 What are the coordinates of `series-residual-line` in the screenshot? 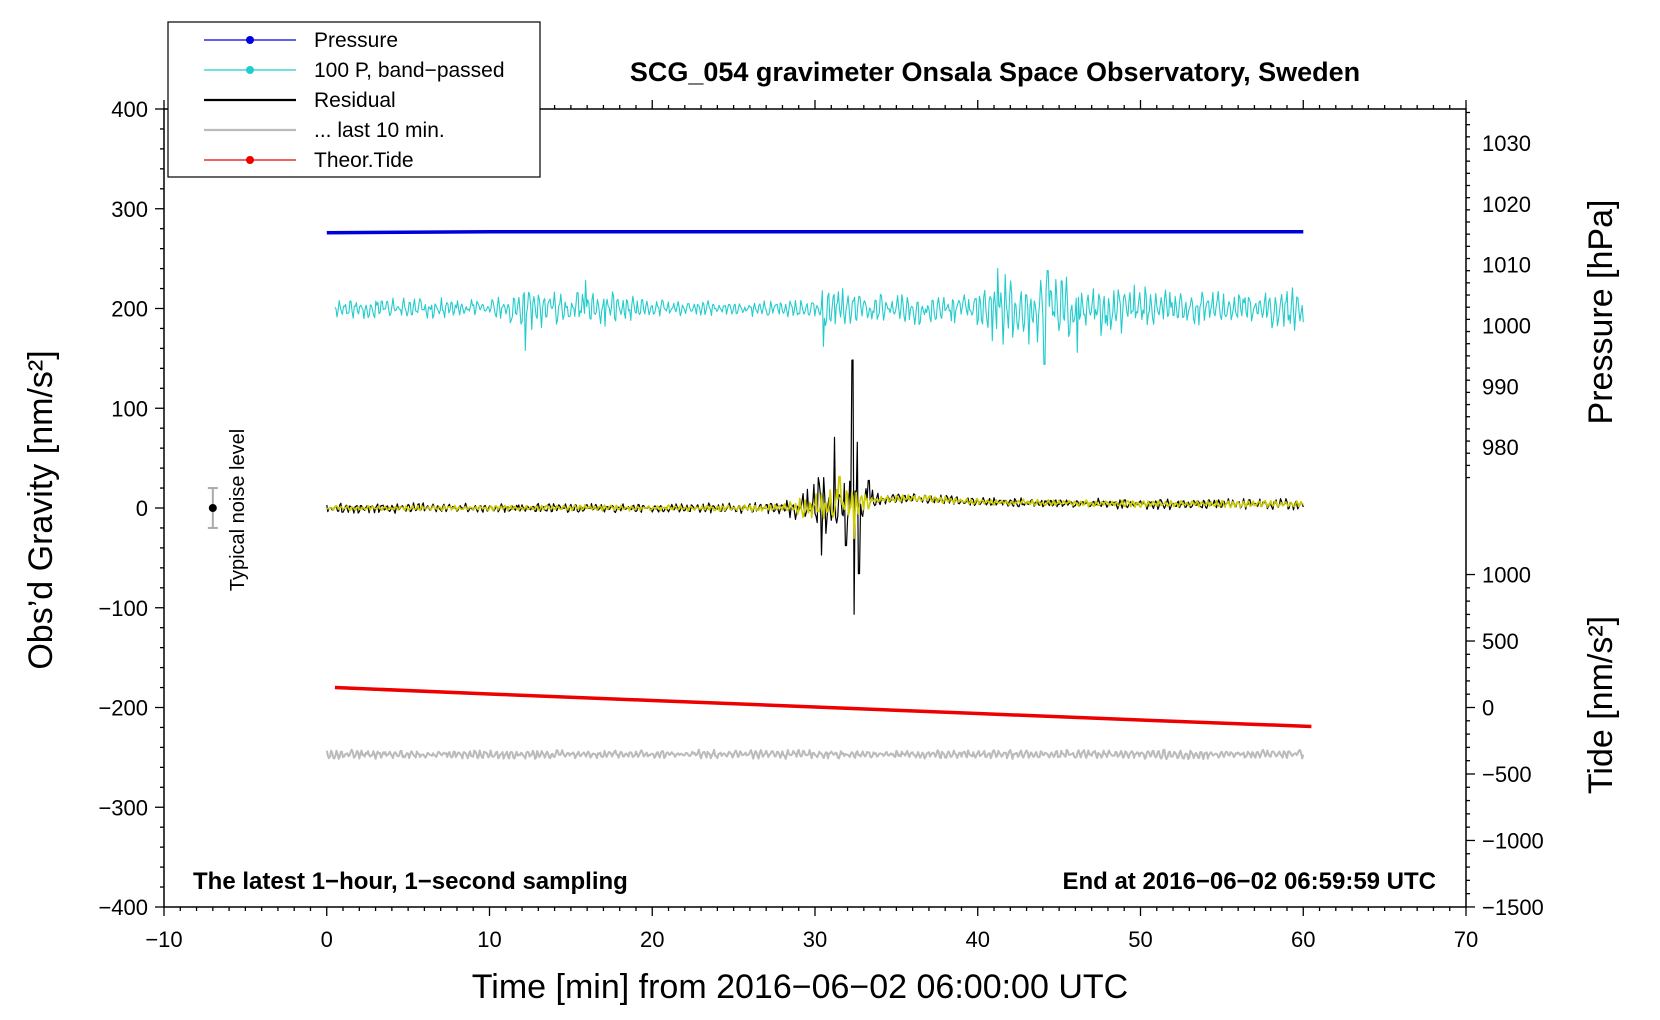 It's located at (815, 487).